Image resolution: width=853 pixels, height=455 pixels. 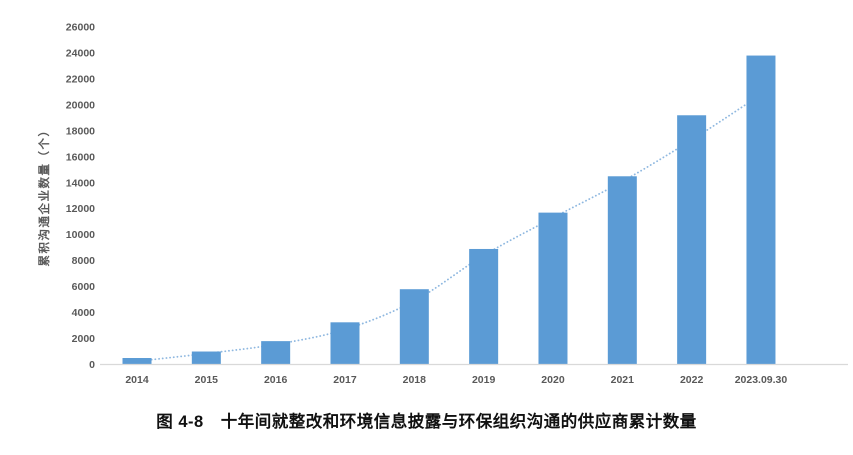 What do you see at coordinates (345, 380) in the screenshot?
I see `x-tick-label: 2017` at bounding box center [345, 380].